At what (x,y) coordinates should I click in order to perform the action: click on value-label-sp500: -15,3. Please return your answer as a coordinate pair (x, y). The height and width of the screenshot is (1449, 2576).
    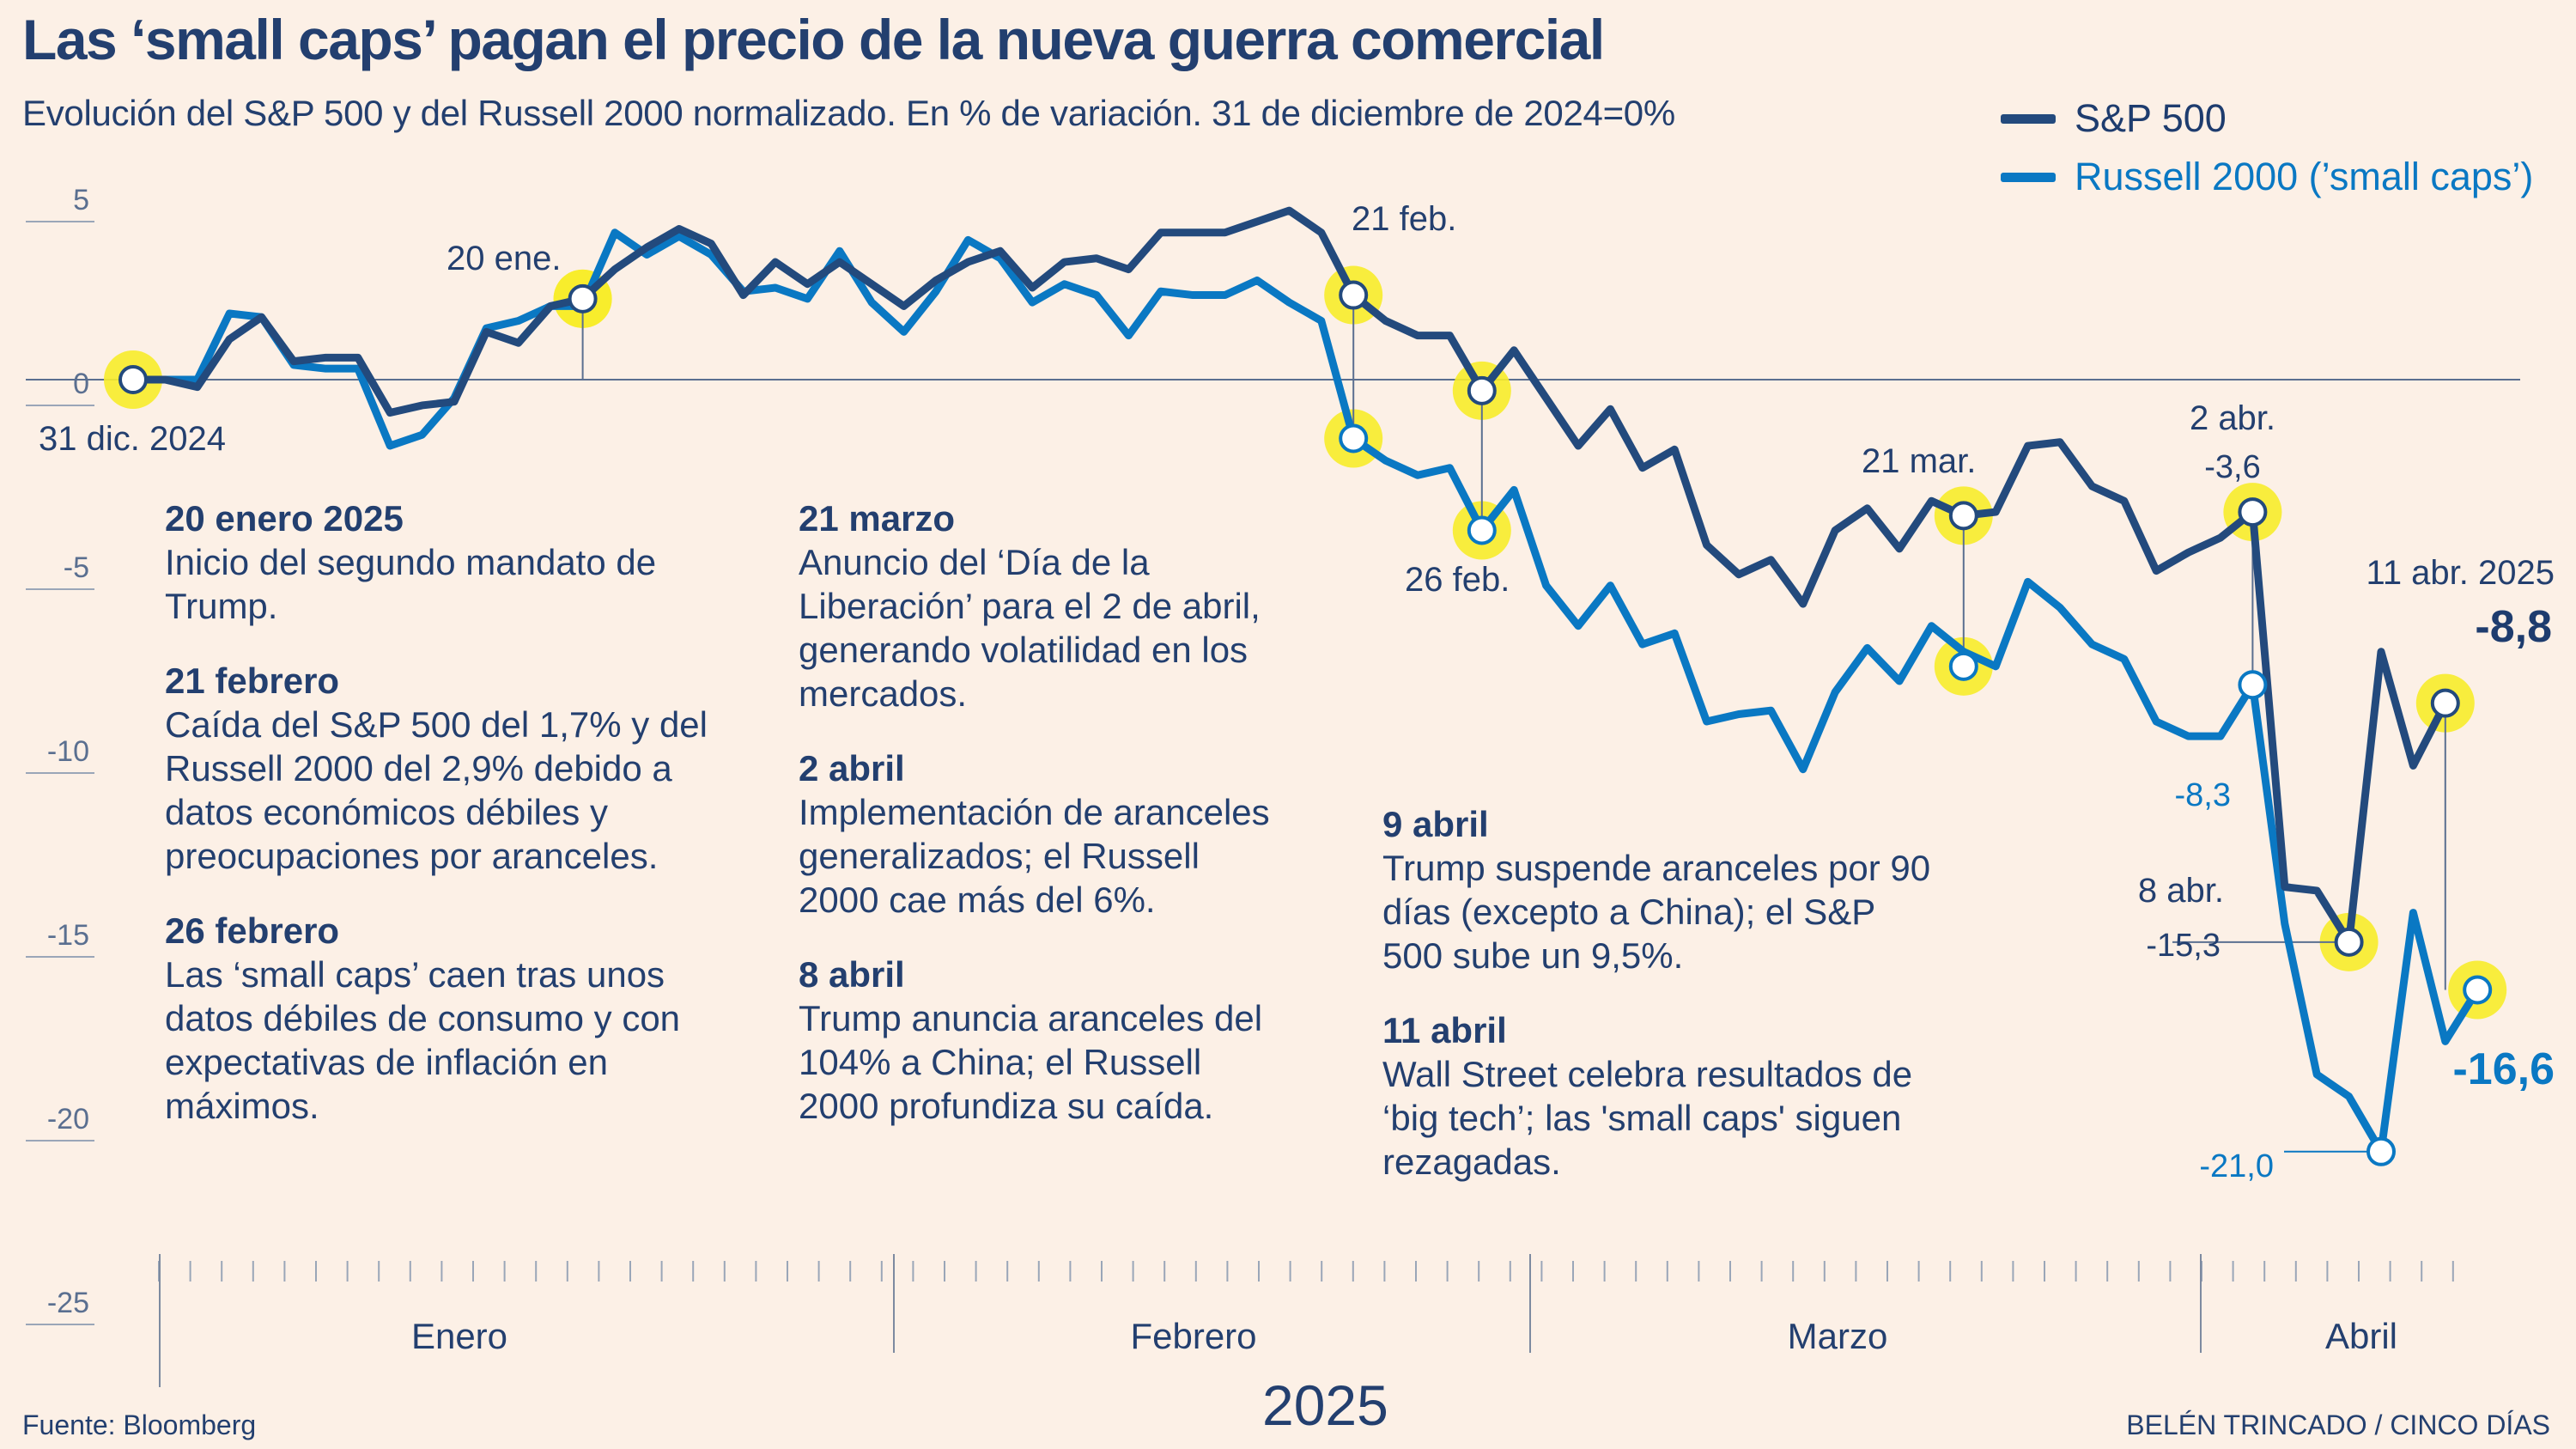
    Looking at the image, I should click on (2184, 946).